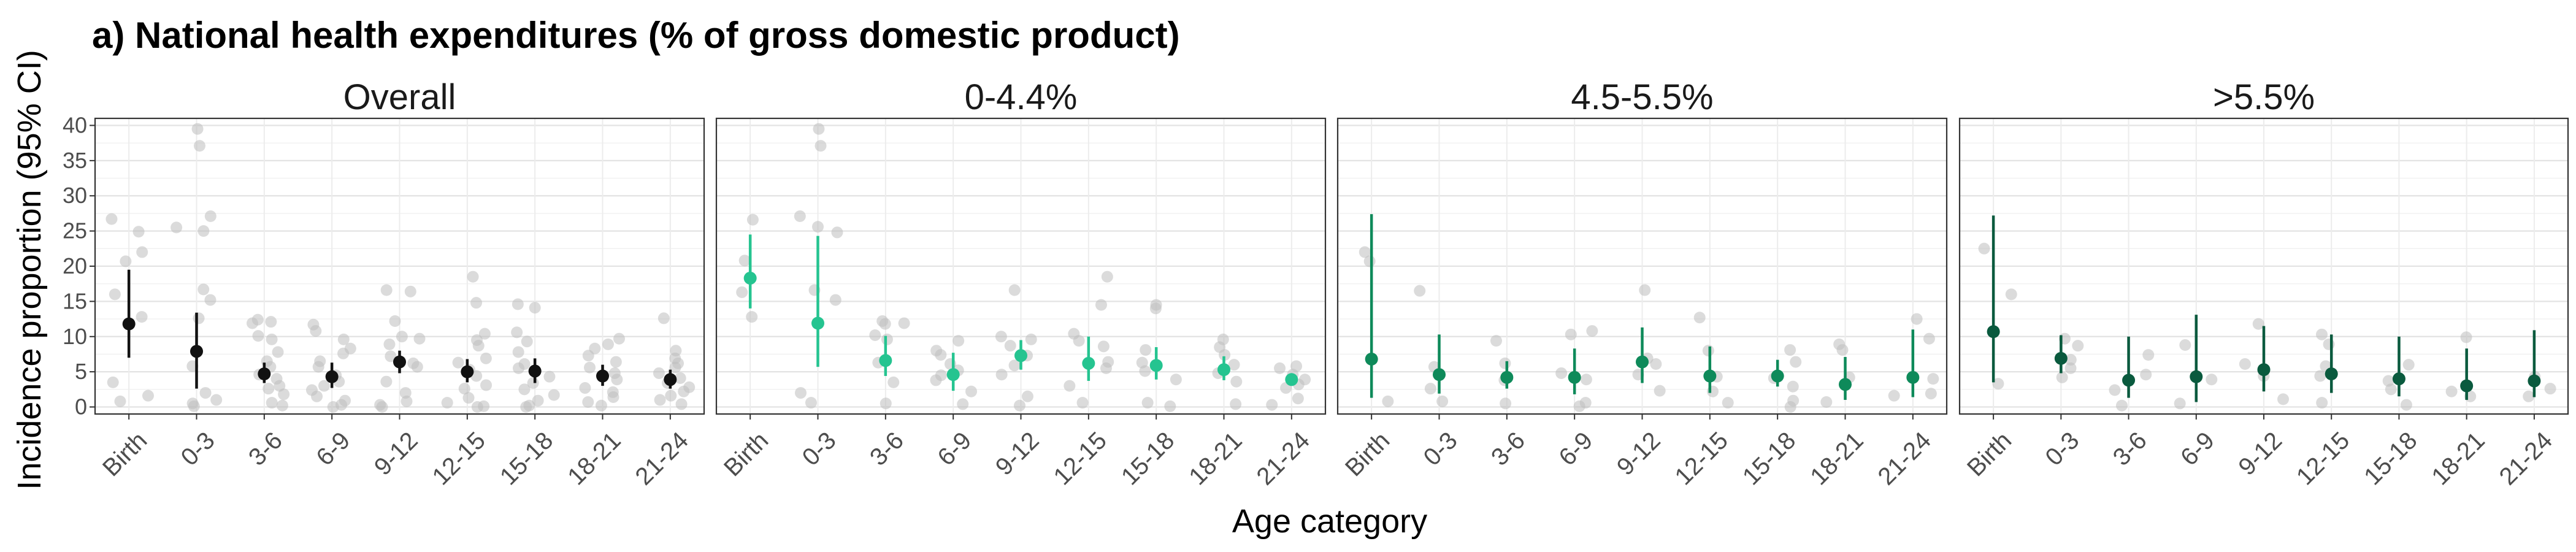 This screenshot has height=552, width=2576. Describe the element at coordinates (81, 407) in the screenshot. I see `y-tick-label: 0` at that location.